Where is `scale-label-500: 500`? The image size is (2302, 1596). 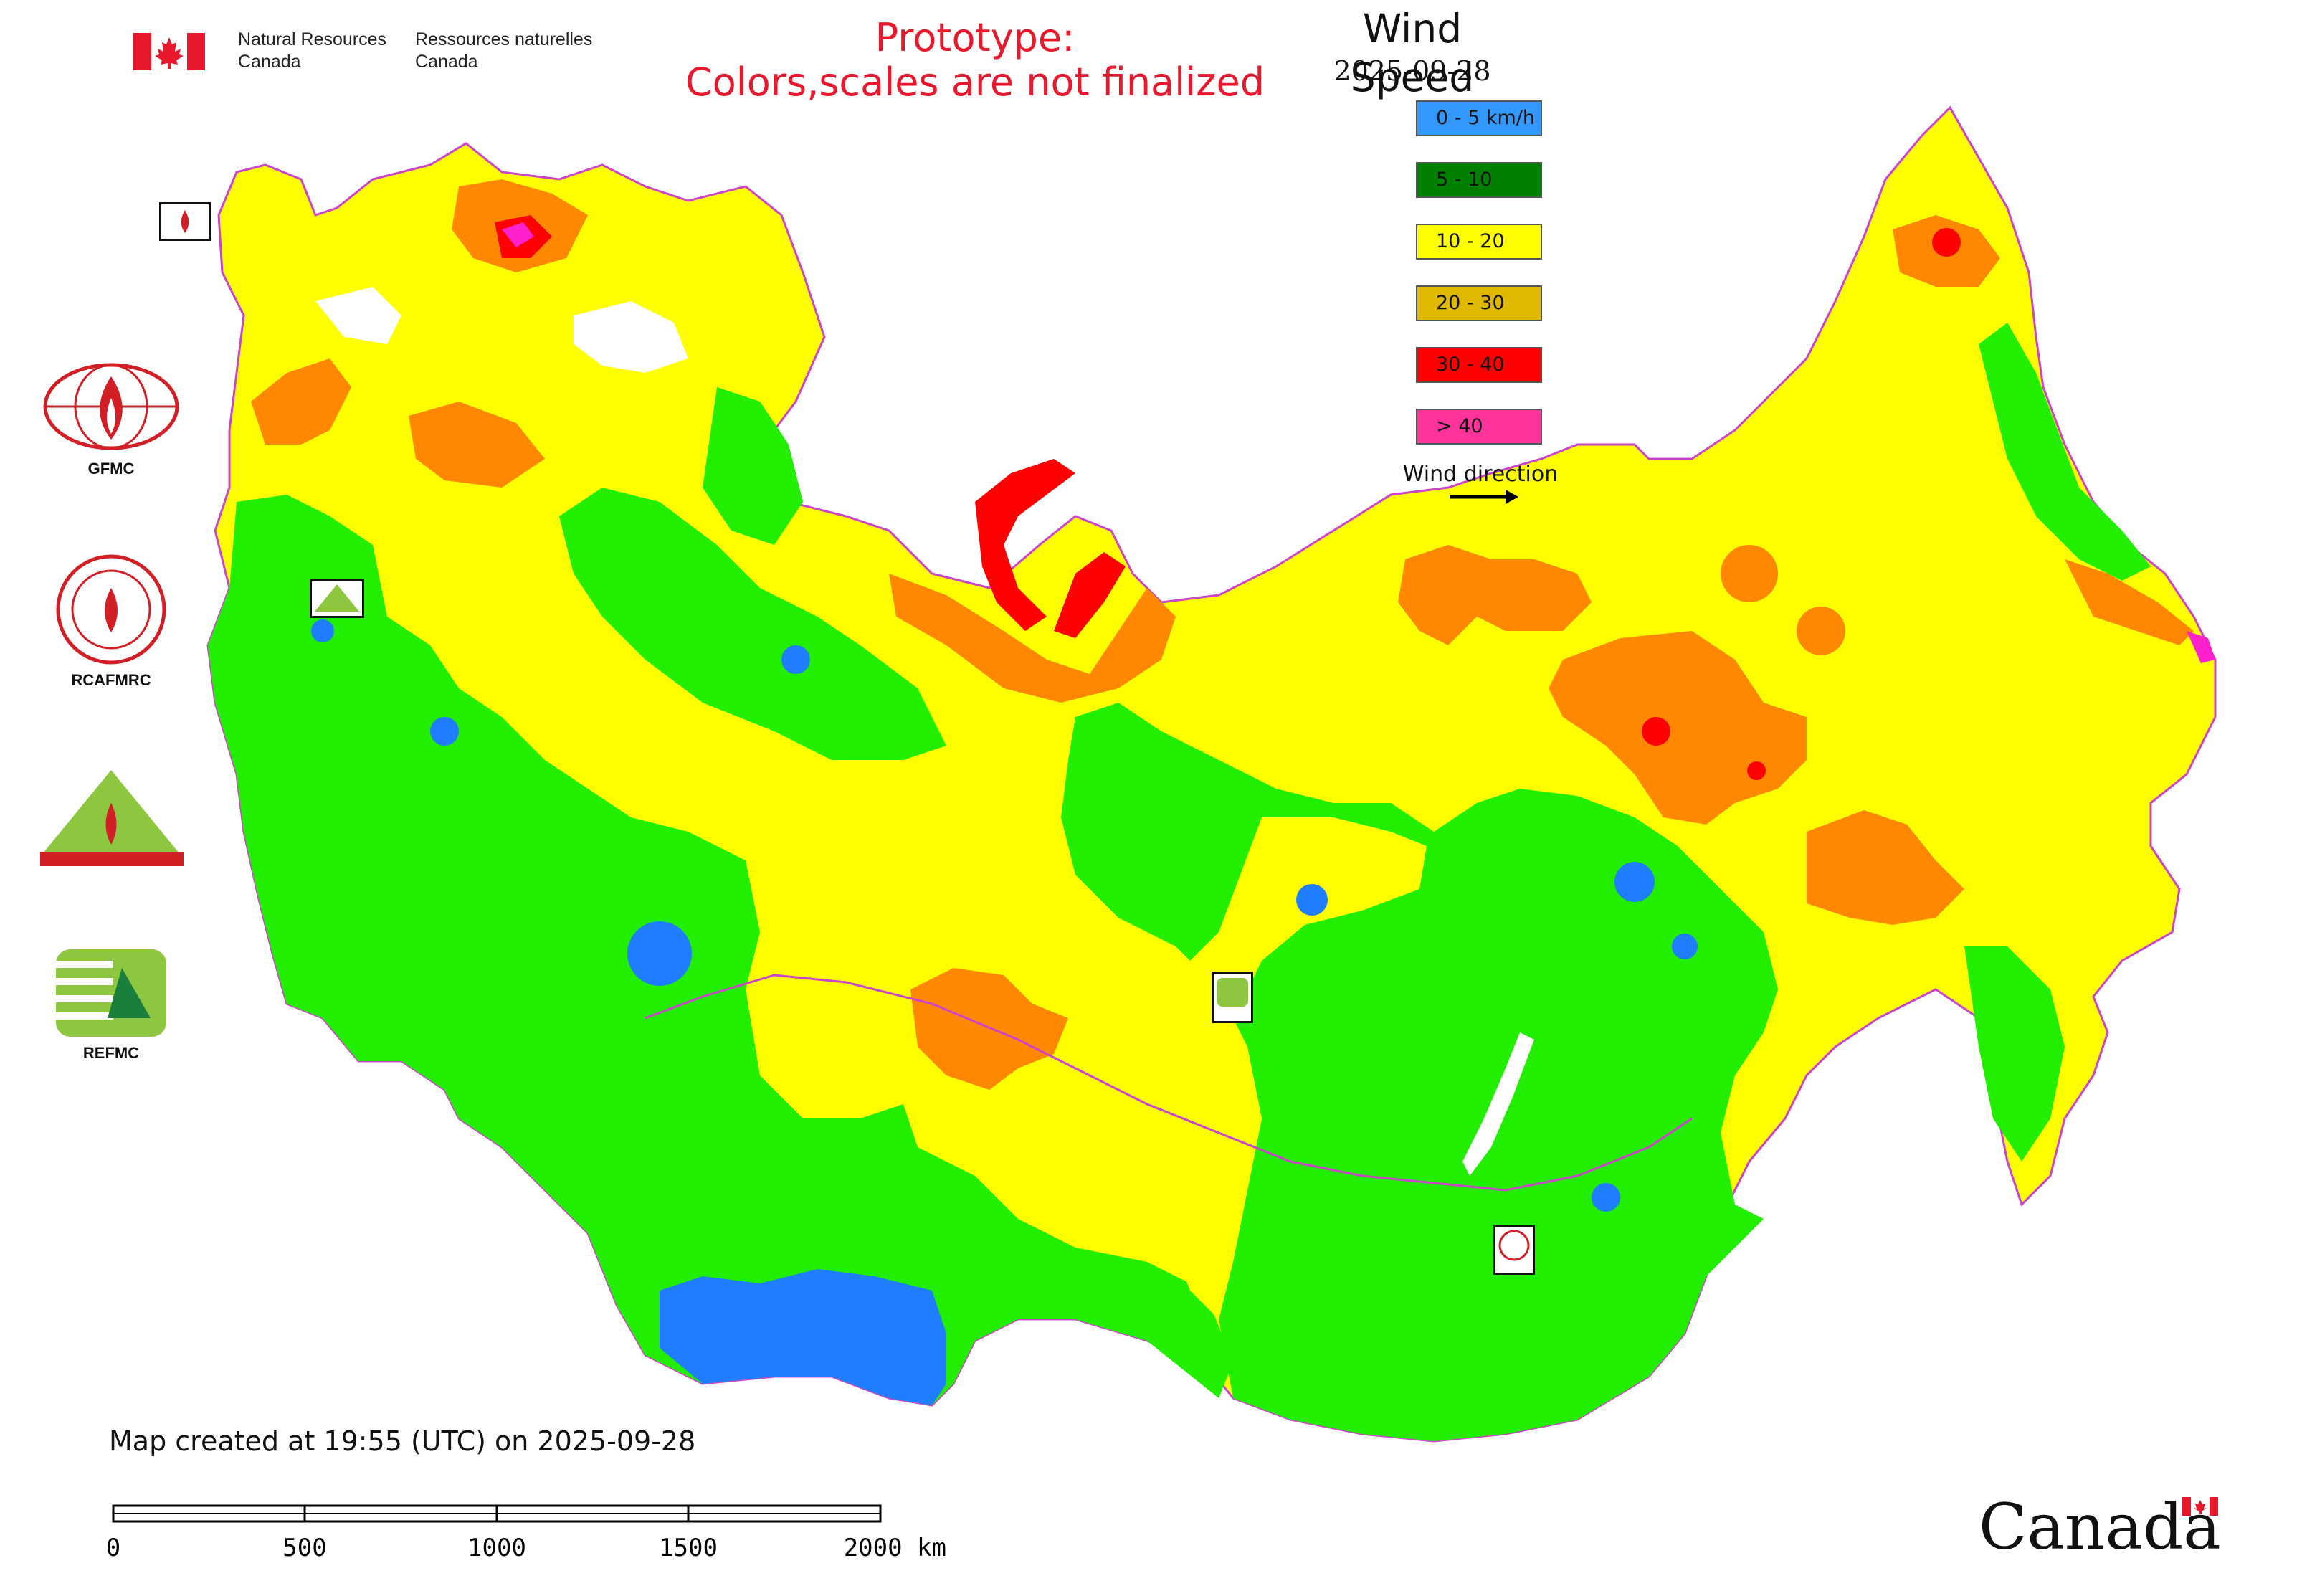
scale-label-500: 500 is located at coordinates (304, 1548).